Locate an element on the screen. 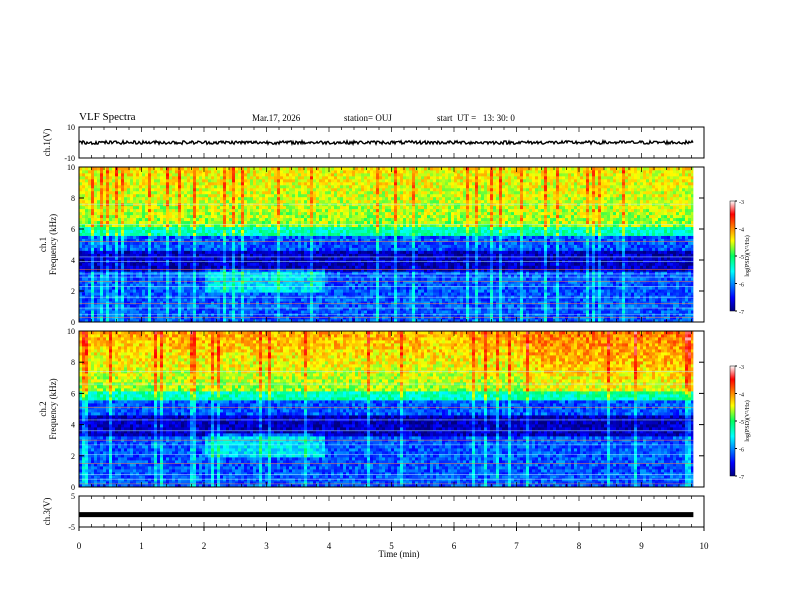  ch1-waveform-trace is located at coordinates (386, 142).